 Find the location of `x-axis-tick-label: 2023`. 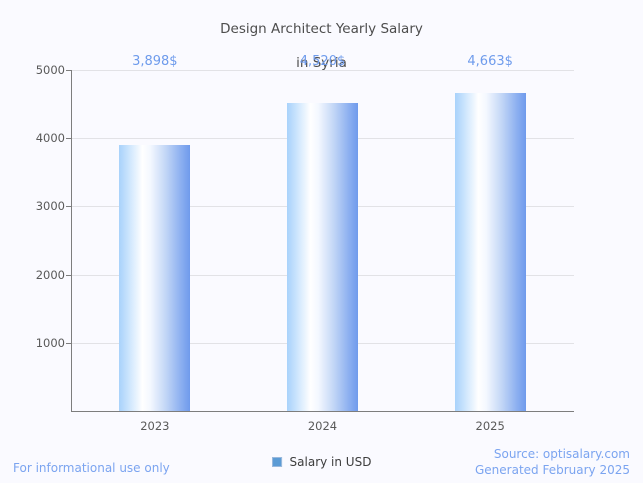

x-axis-tick-label: 2023 is located at coordinates (155, 426).